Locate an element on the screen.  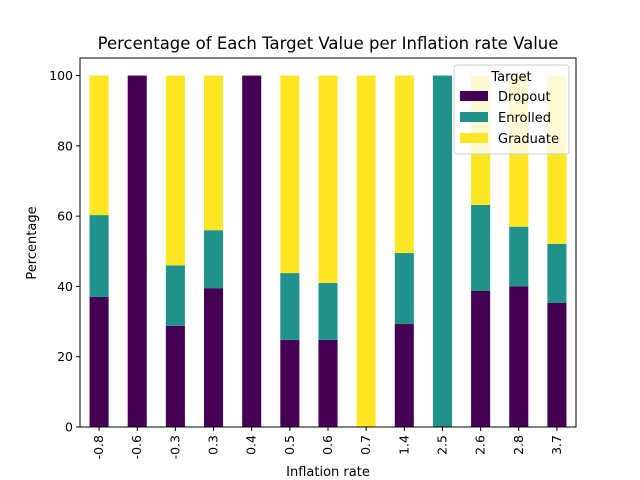
bar-enrolled-0.3 is located at coordinates (214, 259).